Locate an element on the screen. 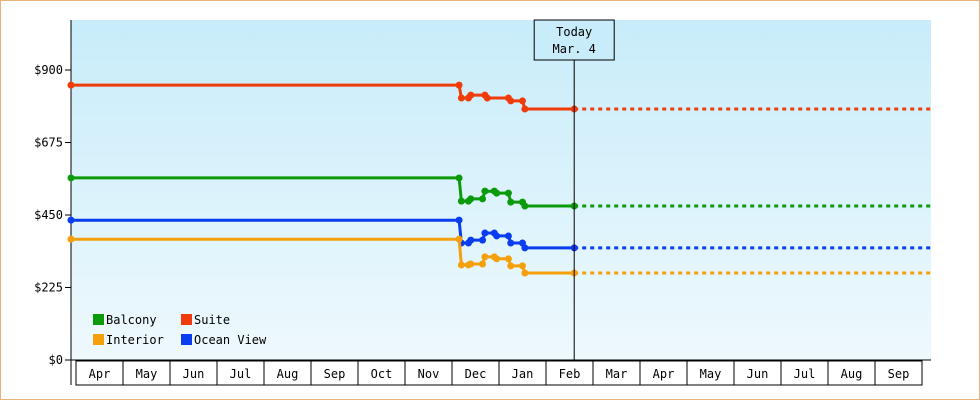  legend-label: Balcony is located at coordinates (131, 320).